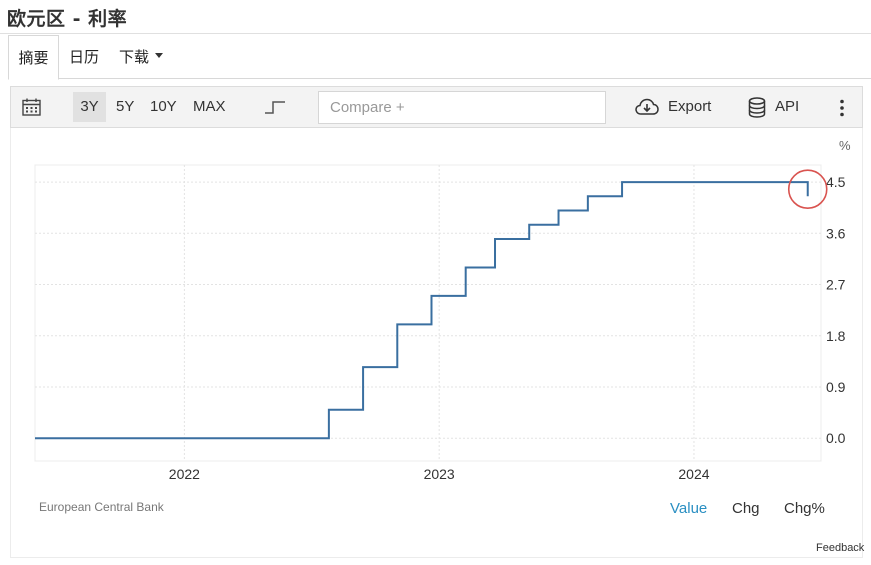 Image resolution: width=871 pixels, height=565 pixels. Describe the element at coordinates (84, 57) in the screenshot. I see `tab-calendar: 日历` at that location.